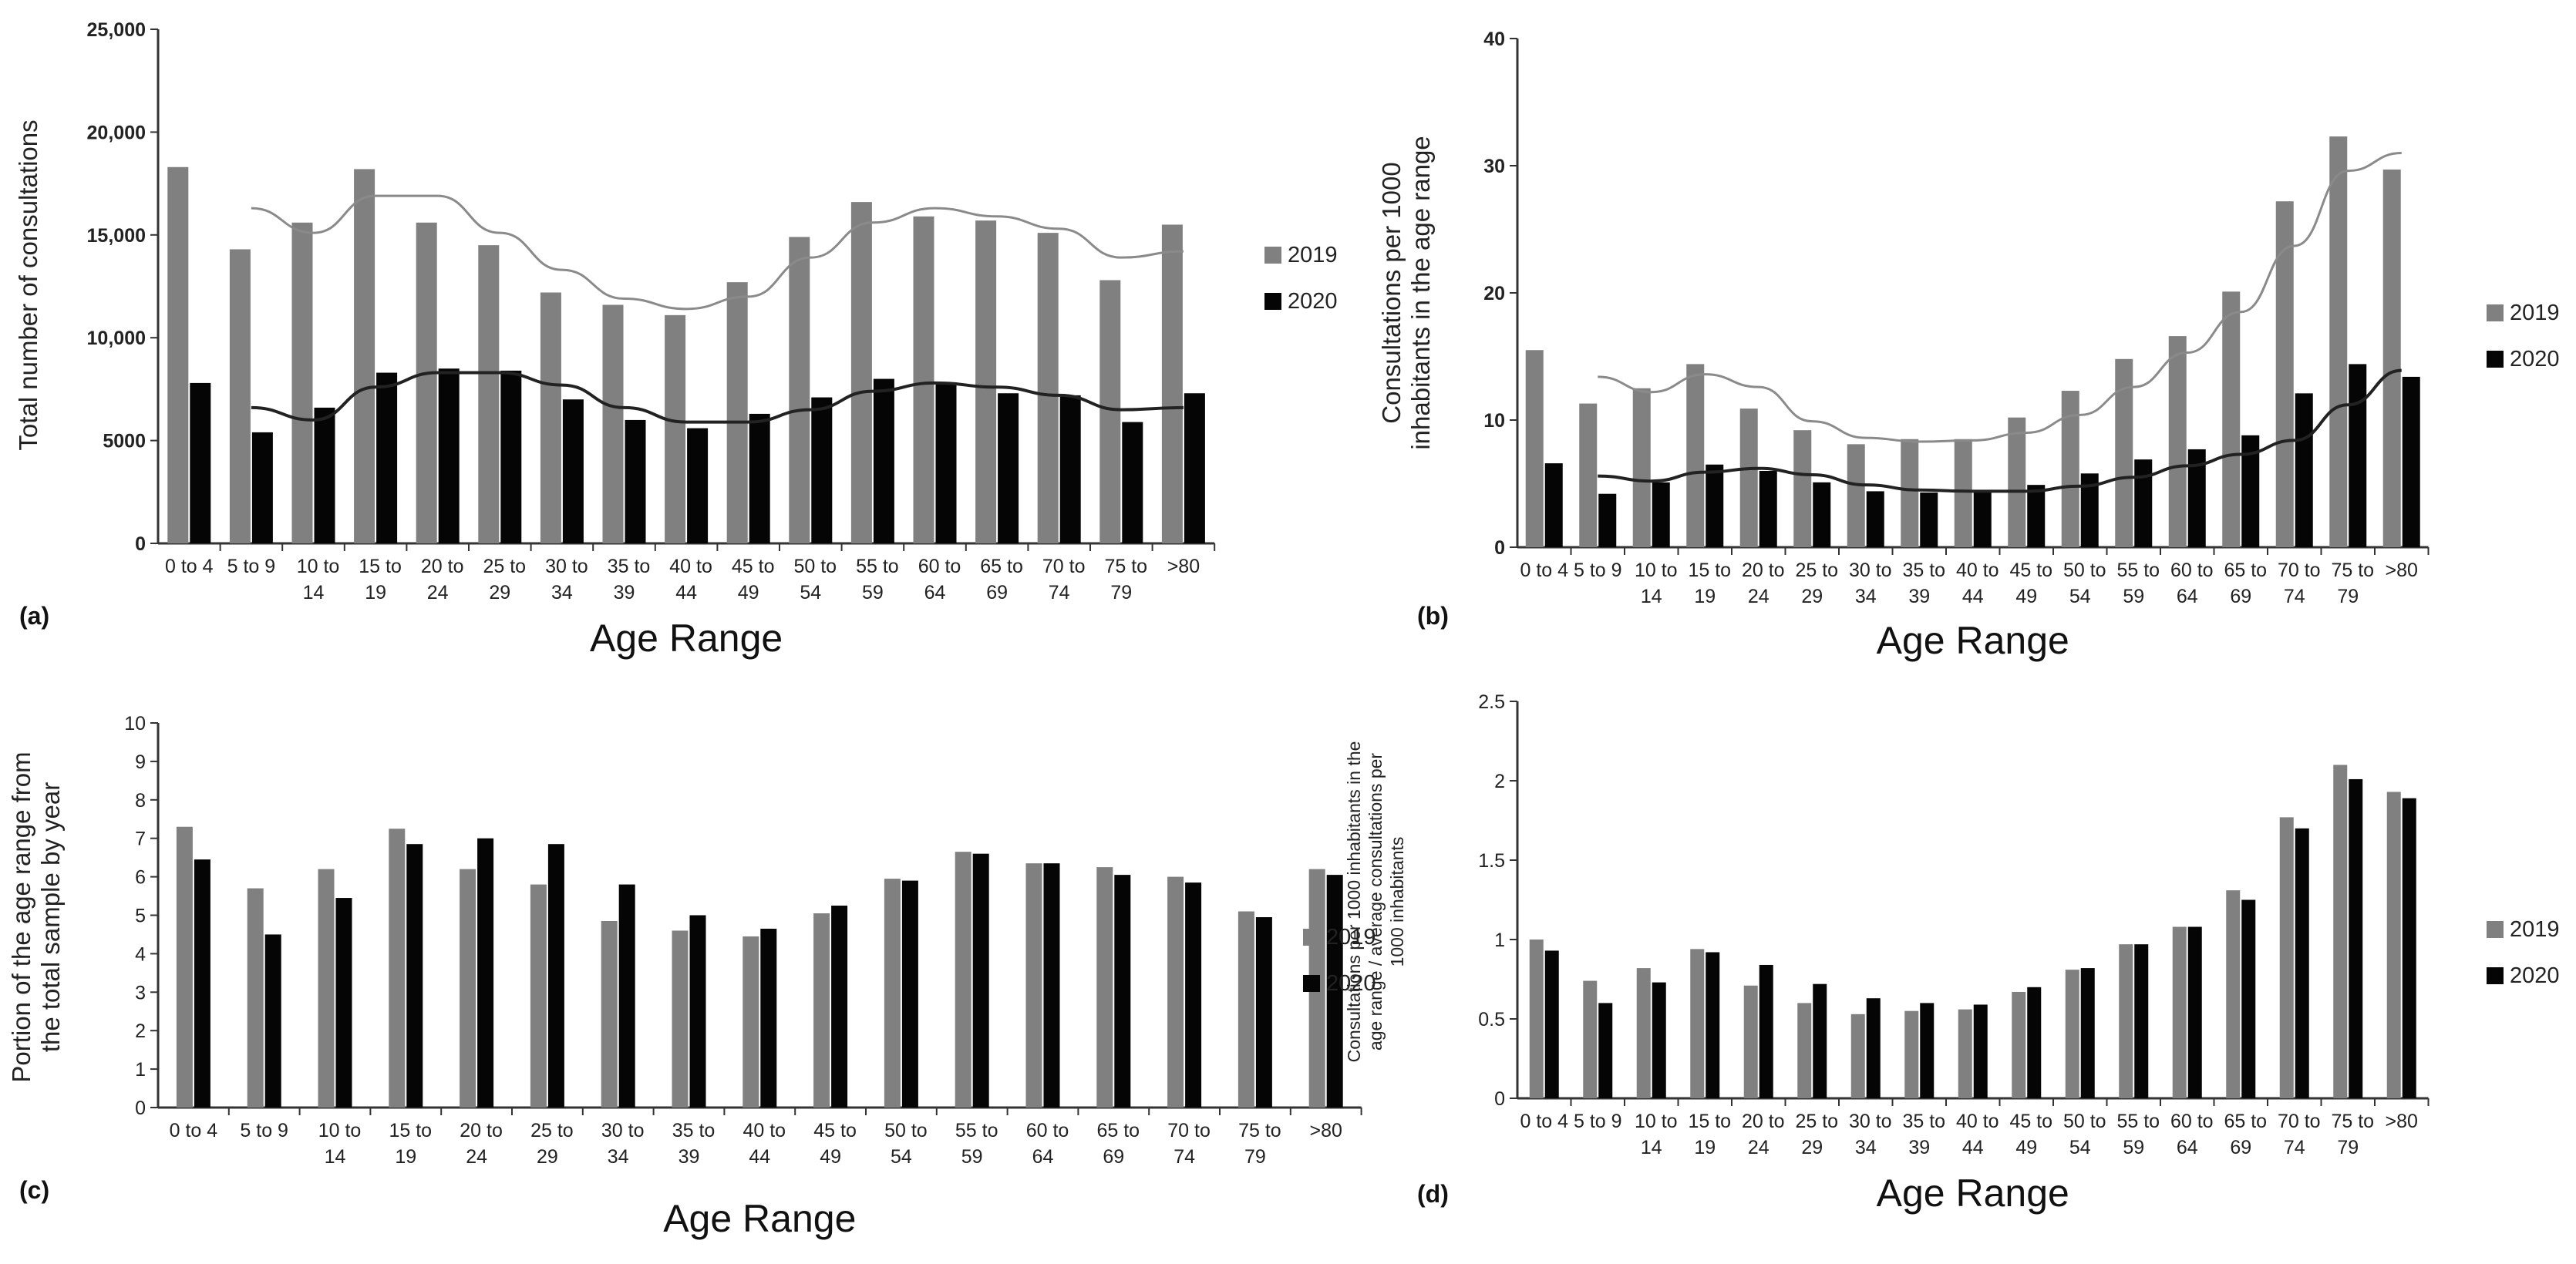  Describe the element at coordinates (1391, 292) in the screenshot. I see `y-axis-label: Consultations per 1000` at that location.